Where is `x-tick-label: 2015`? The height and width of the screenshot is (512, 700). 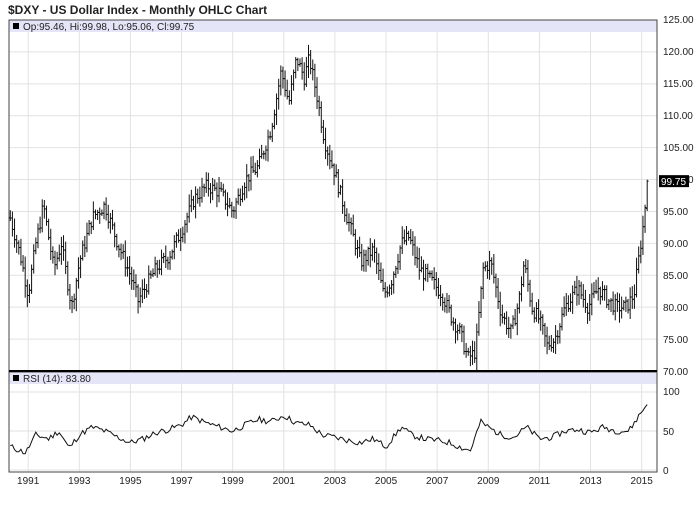
x-tick-label: 2015 is located at coordinates (642, 481).